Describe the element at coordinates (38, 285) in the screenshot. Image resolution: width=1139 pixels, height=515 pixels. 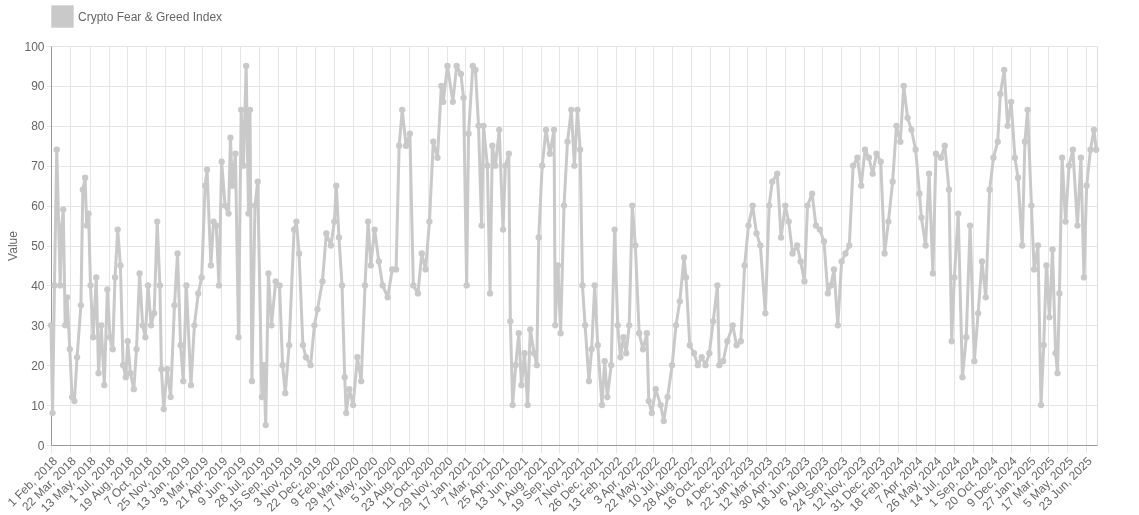
I see `y-tick-label: 40` at that location.